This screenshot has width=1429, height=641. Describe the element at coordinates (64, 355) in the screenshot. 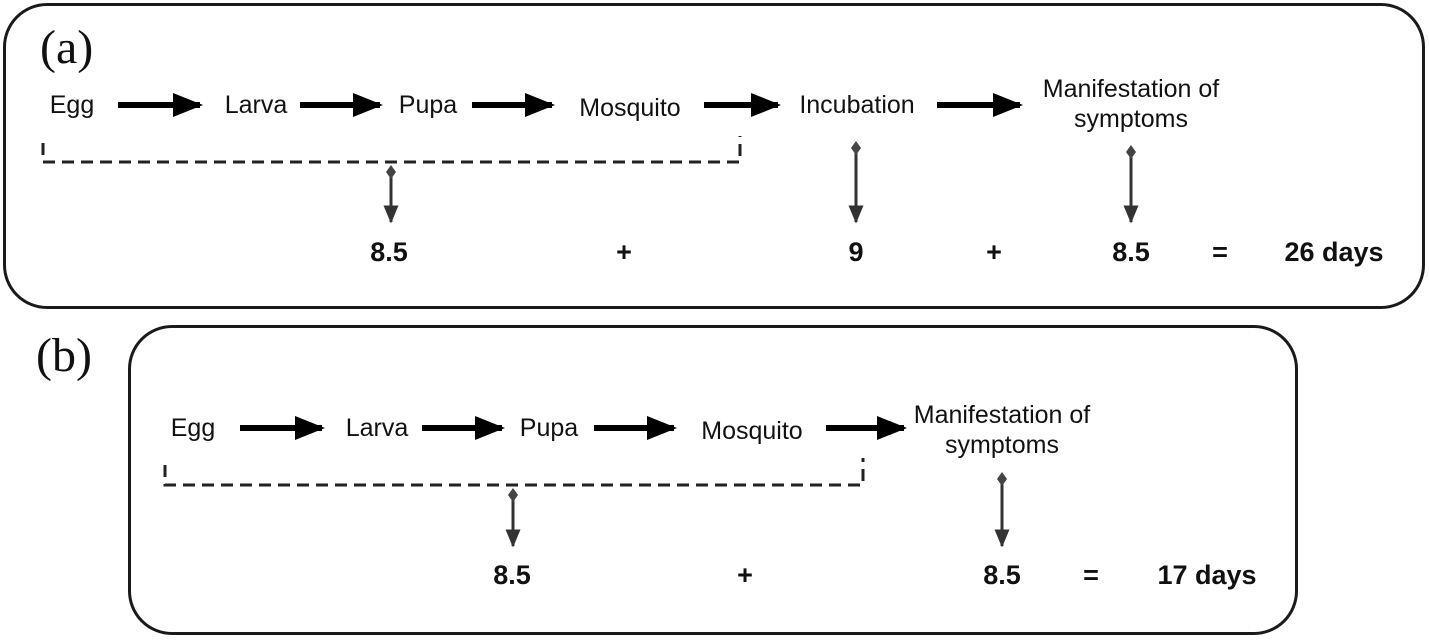

I see `panel-b-label: (b)` at that location.